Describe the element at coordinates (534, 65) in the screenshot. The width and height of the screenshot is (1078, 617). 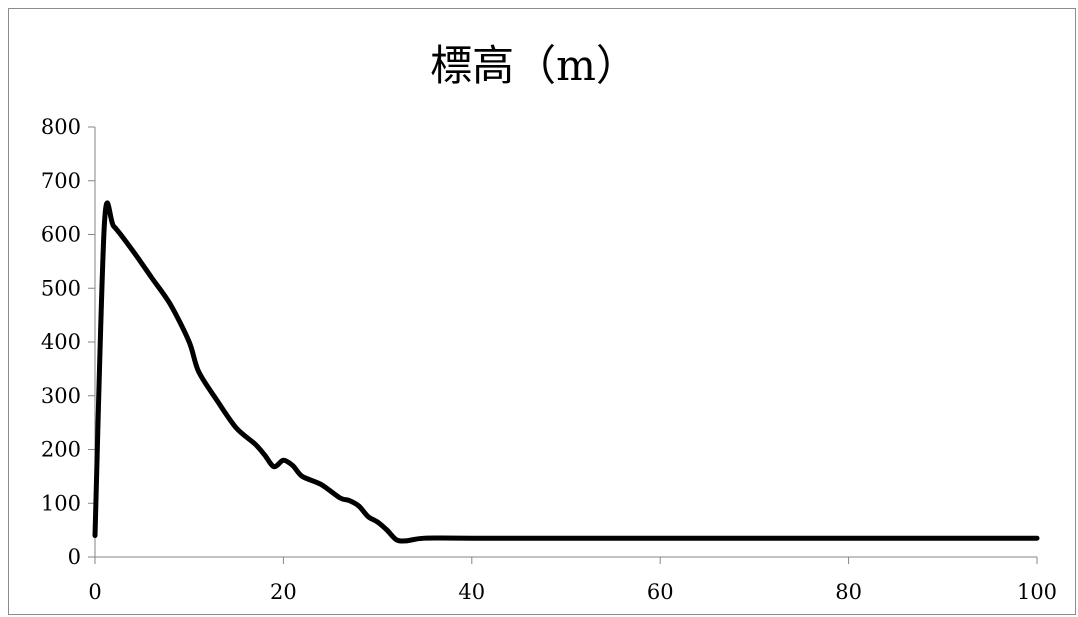
I see `chart-title: 標高（m）` at that location.